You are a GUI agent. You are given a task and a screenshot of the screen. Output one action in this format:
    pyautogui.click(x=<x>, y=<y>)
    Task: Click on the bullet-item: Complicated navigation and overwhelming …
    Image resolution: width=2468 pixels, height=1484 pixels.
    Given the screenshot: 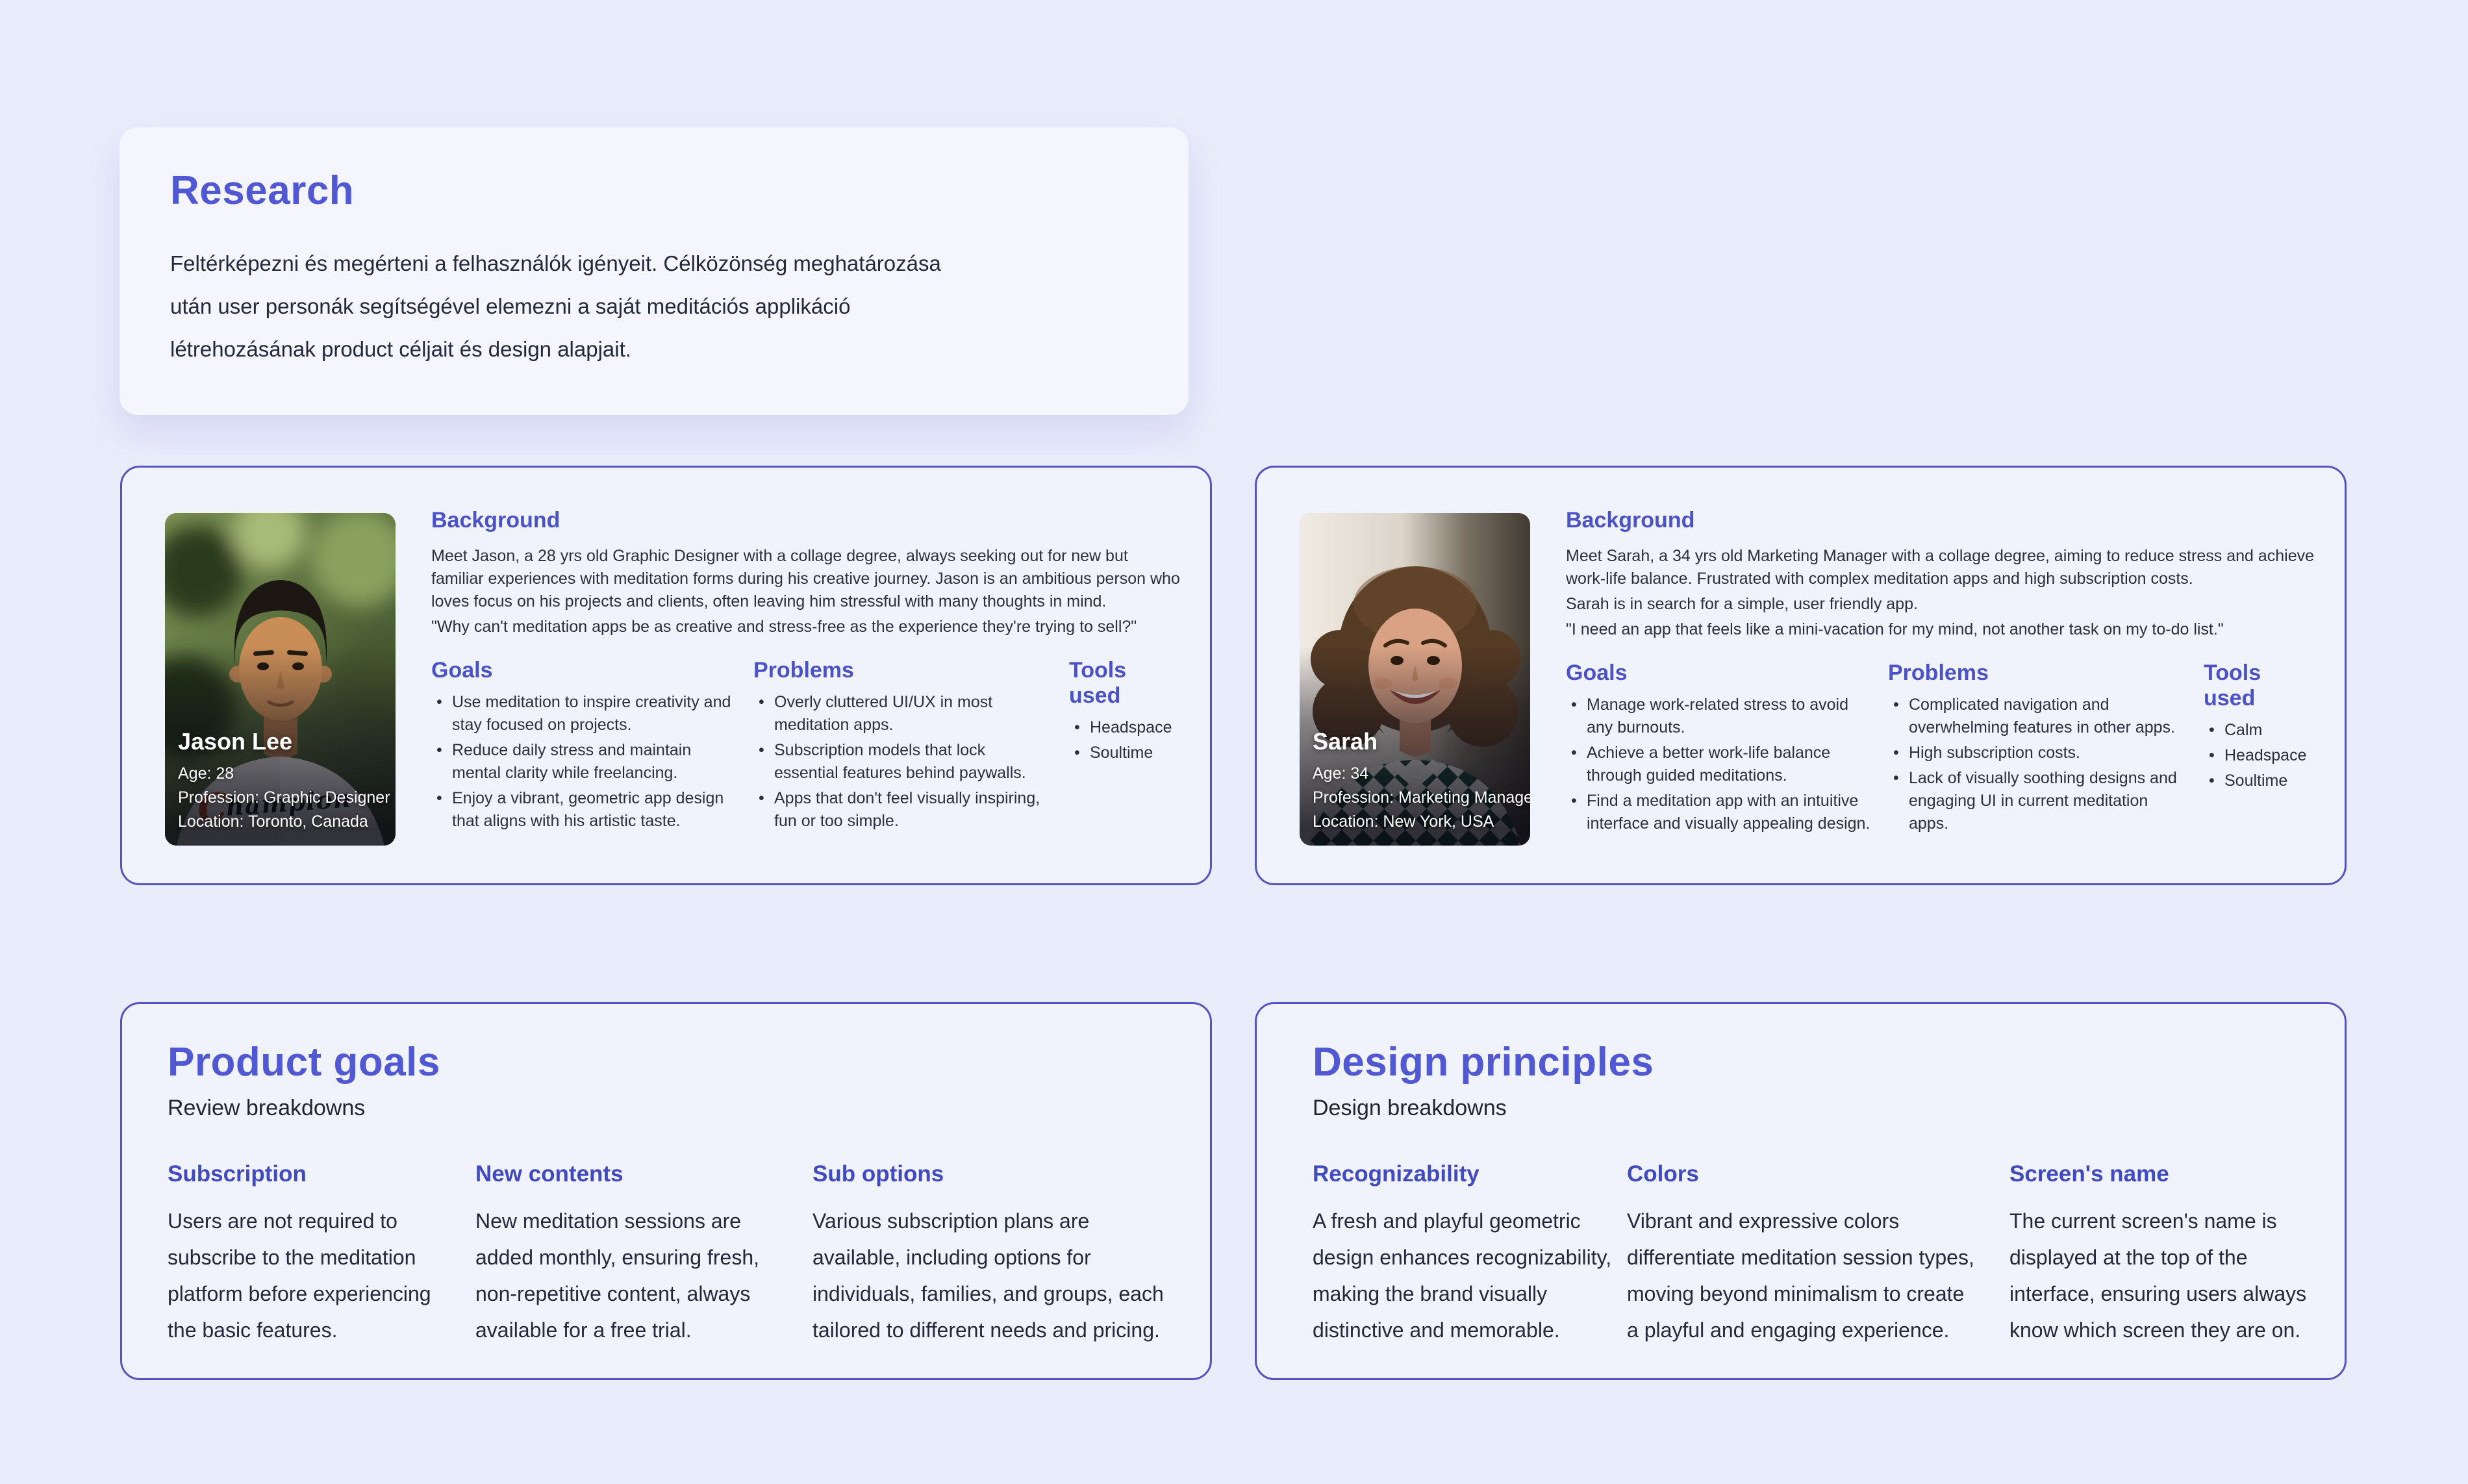 What is the action you would take?
    pyautogui.click(x=2037, y=717)
    